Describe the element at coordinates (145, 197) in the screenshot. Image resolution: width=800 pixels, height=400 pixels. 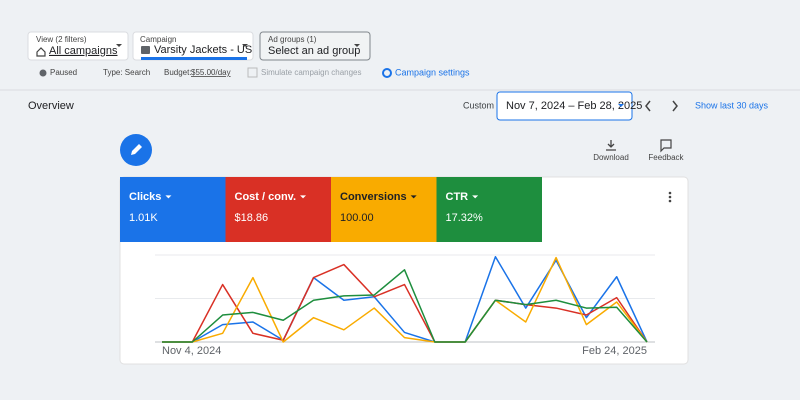
I see `metric-name: Clicks` at that location.